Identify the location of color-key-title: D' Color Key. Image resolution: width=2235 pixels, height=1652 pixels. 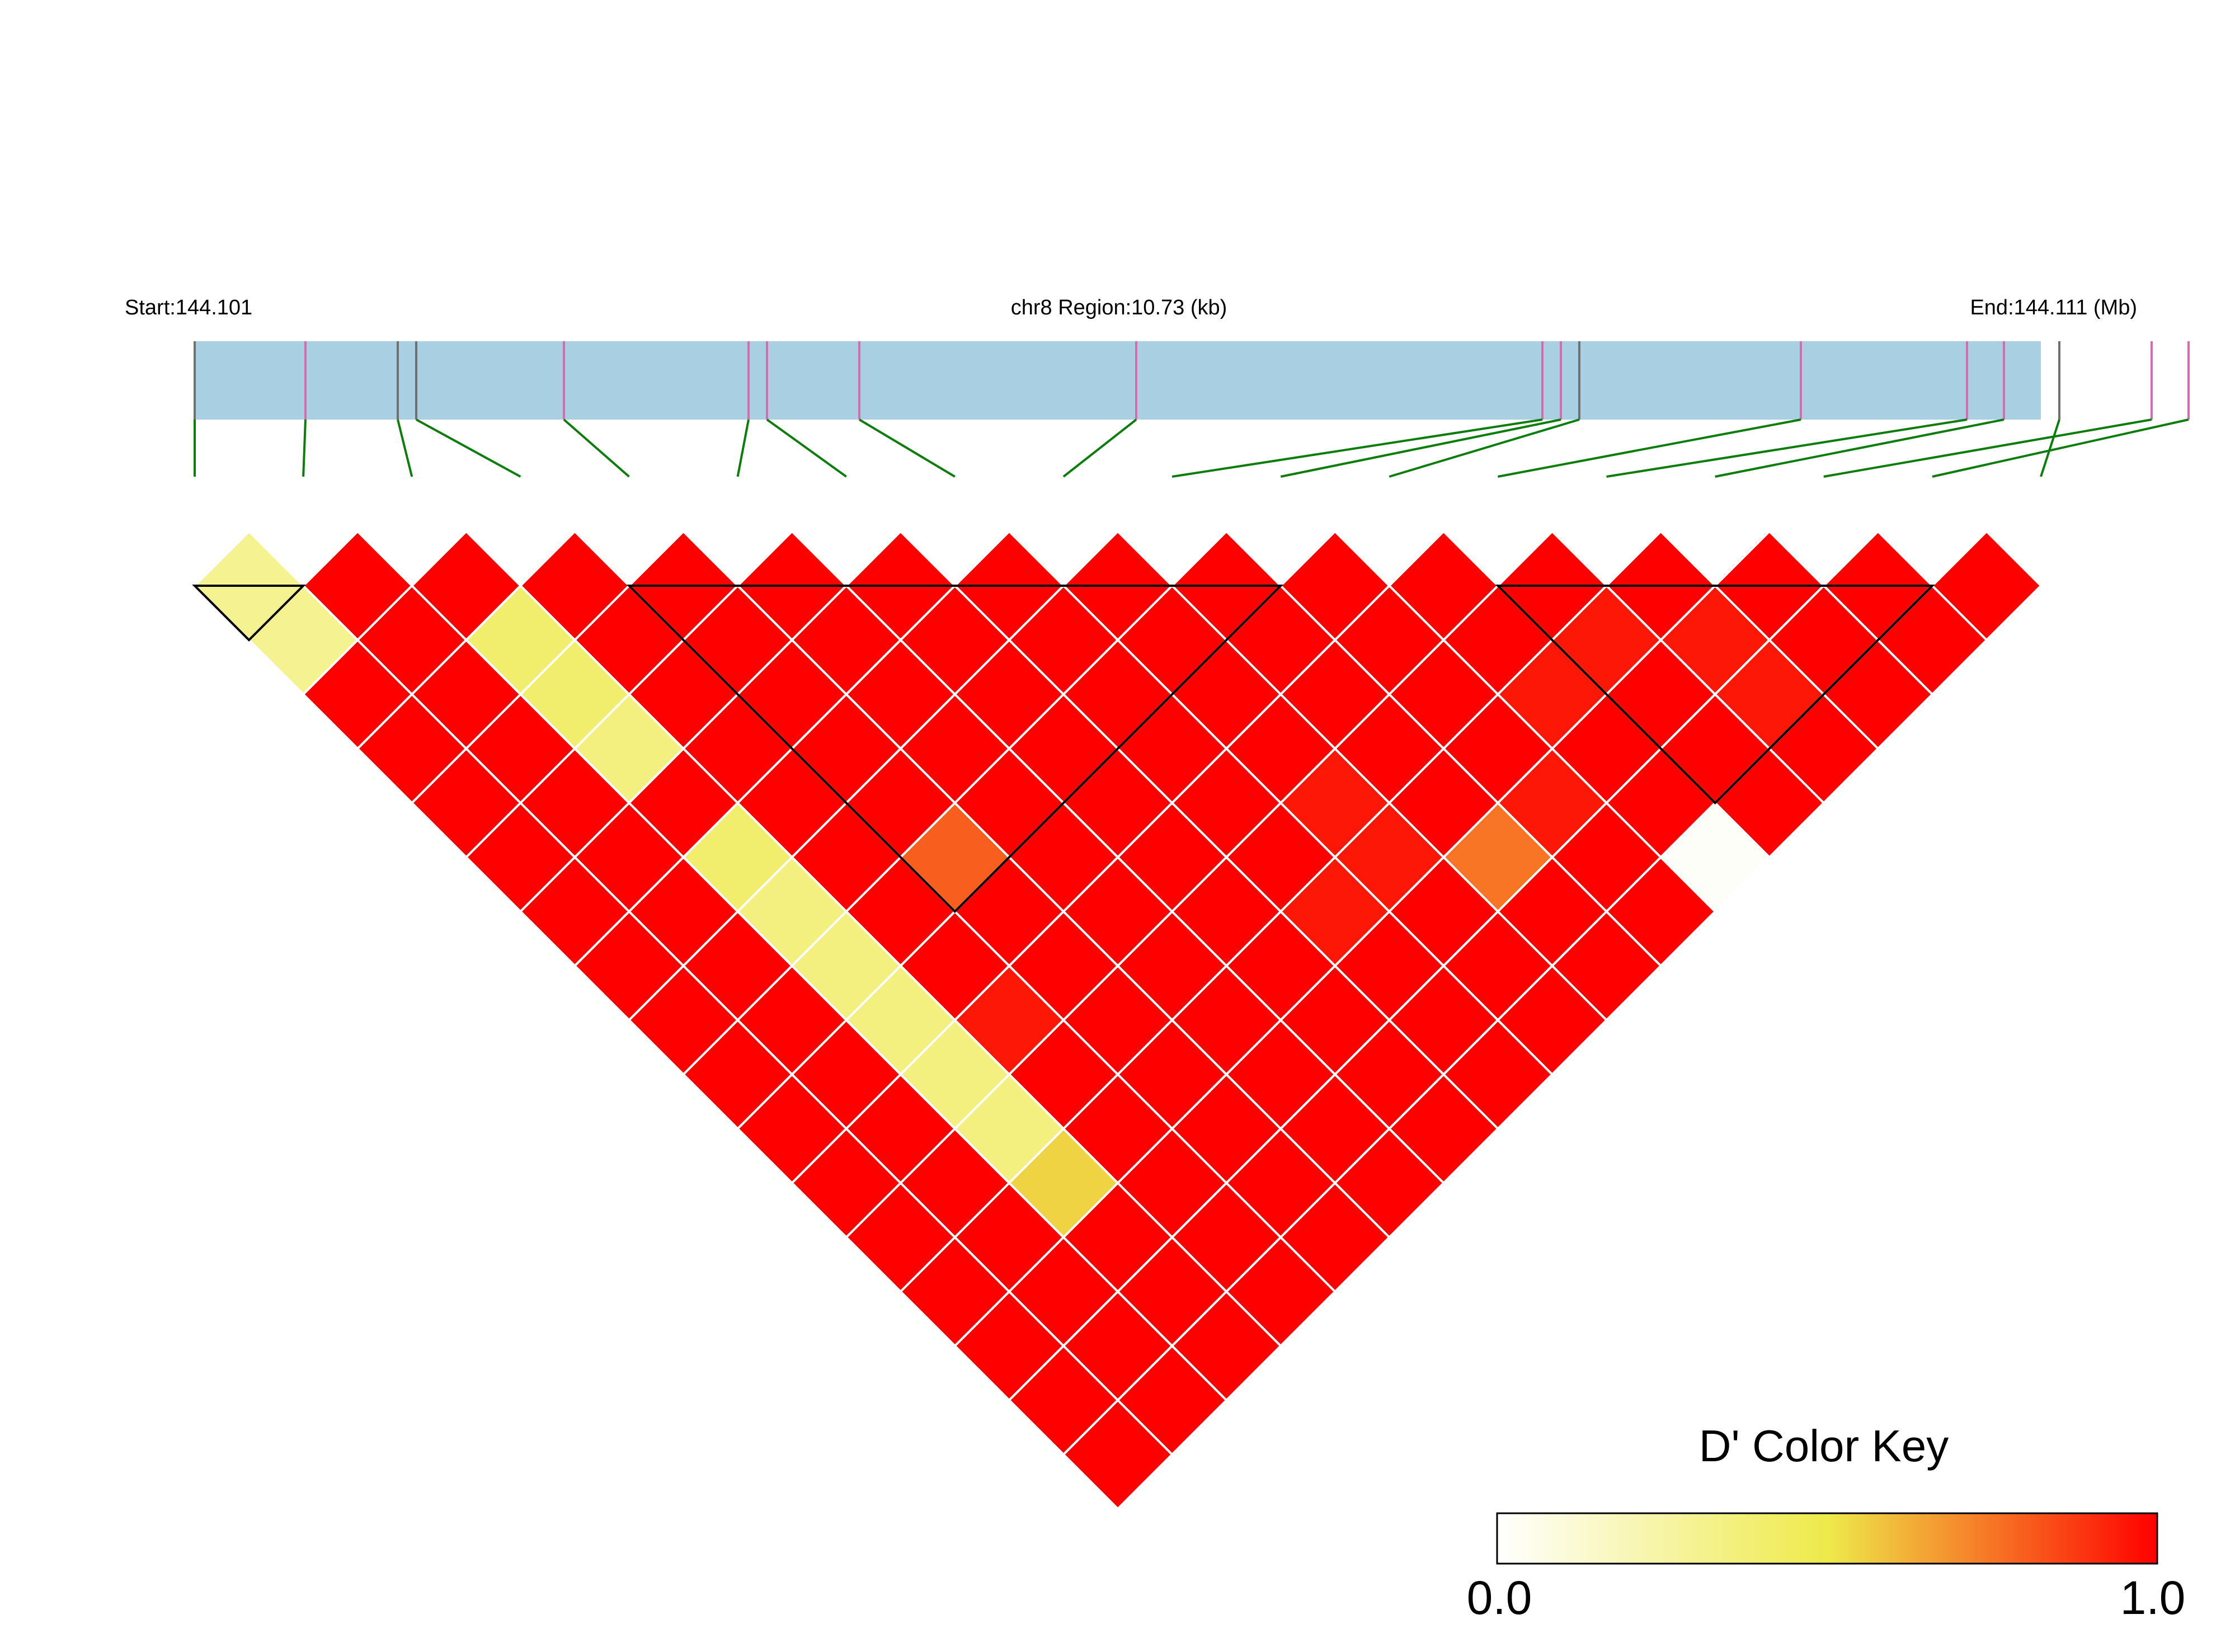
(1824, 1446).